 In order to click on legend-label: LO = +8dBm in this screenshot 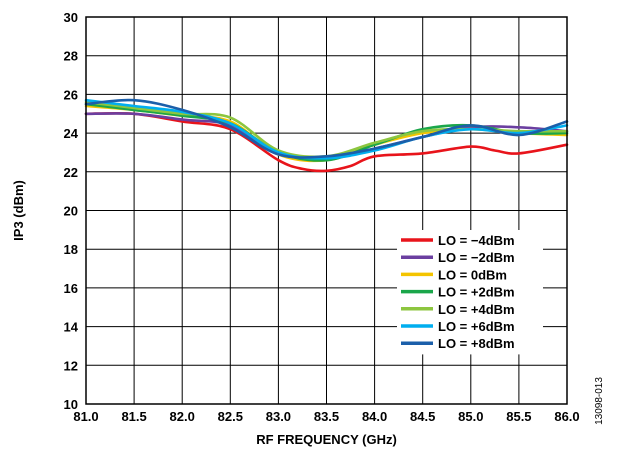, I will do `click(476, 343)`.